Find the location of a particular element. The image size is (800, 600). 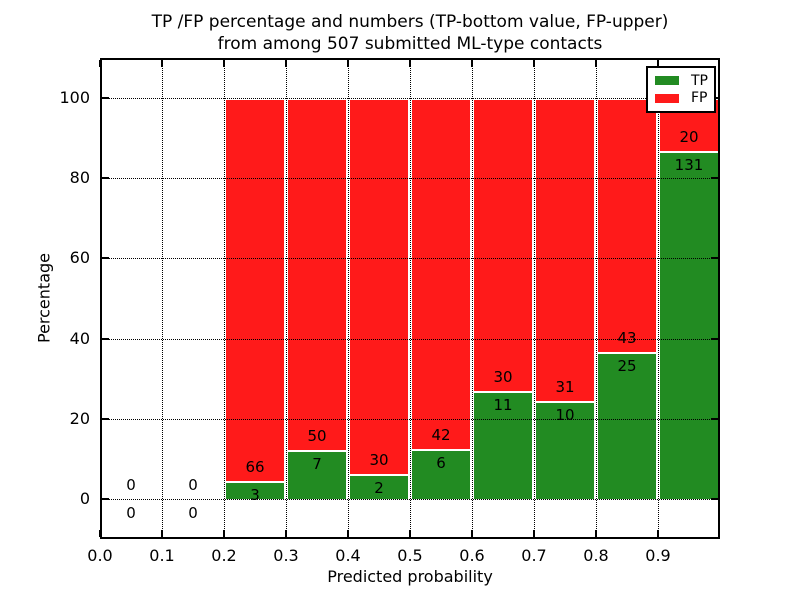

bar-tp-count-label: 3 is located at coordinates (255, 495).